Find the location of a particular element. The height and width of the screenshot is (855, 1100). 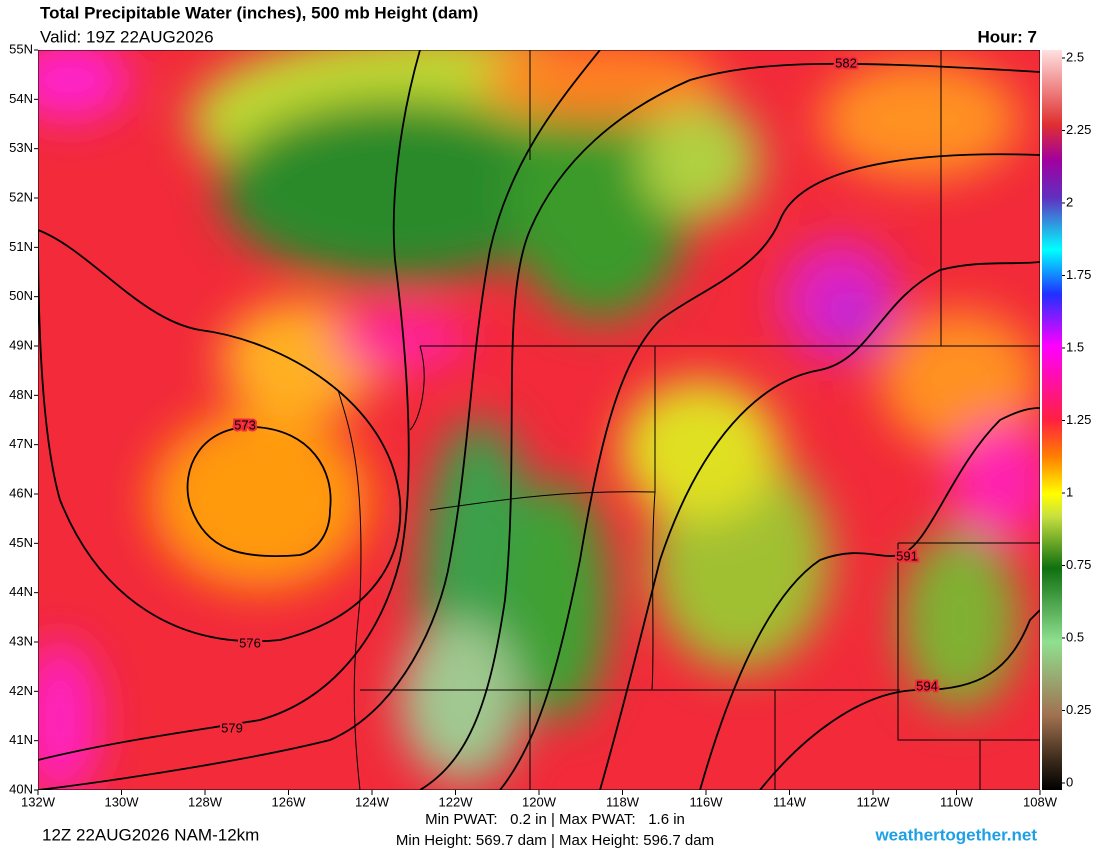

x-tick-label: 114W is located at coordinates (790, 801).